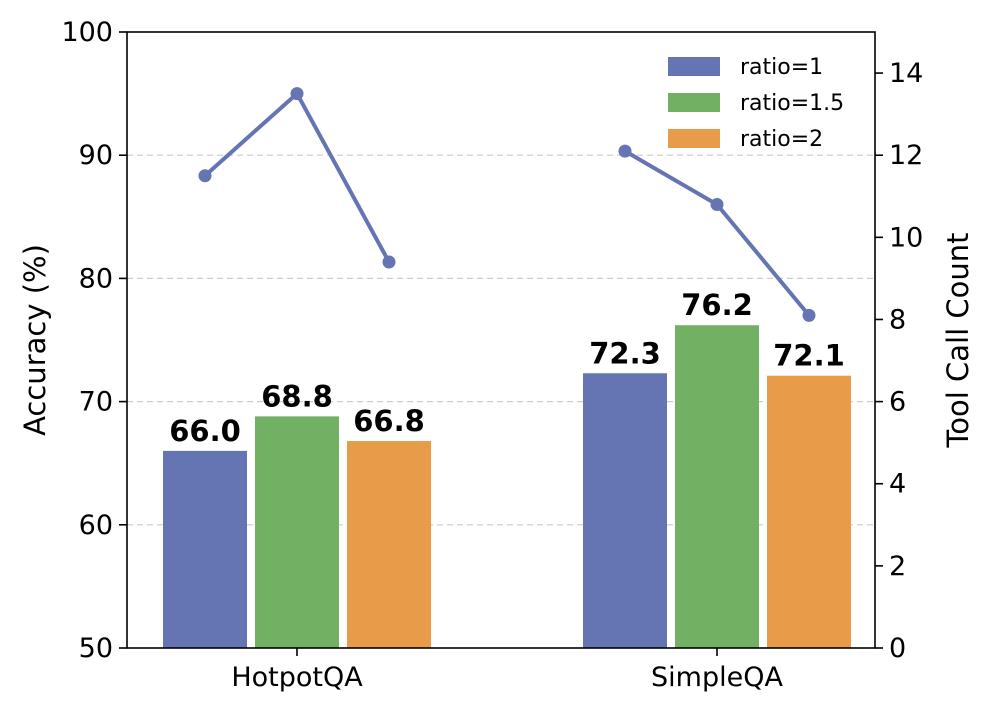 Image resolution: width=997 pixels, height=712 pixels. What do you see at coordinates (897, 566) in the screenshot?
I see `y2-tick-label: 2` at bounding box center [897, 566].